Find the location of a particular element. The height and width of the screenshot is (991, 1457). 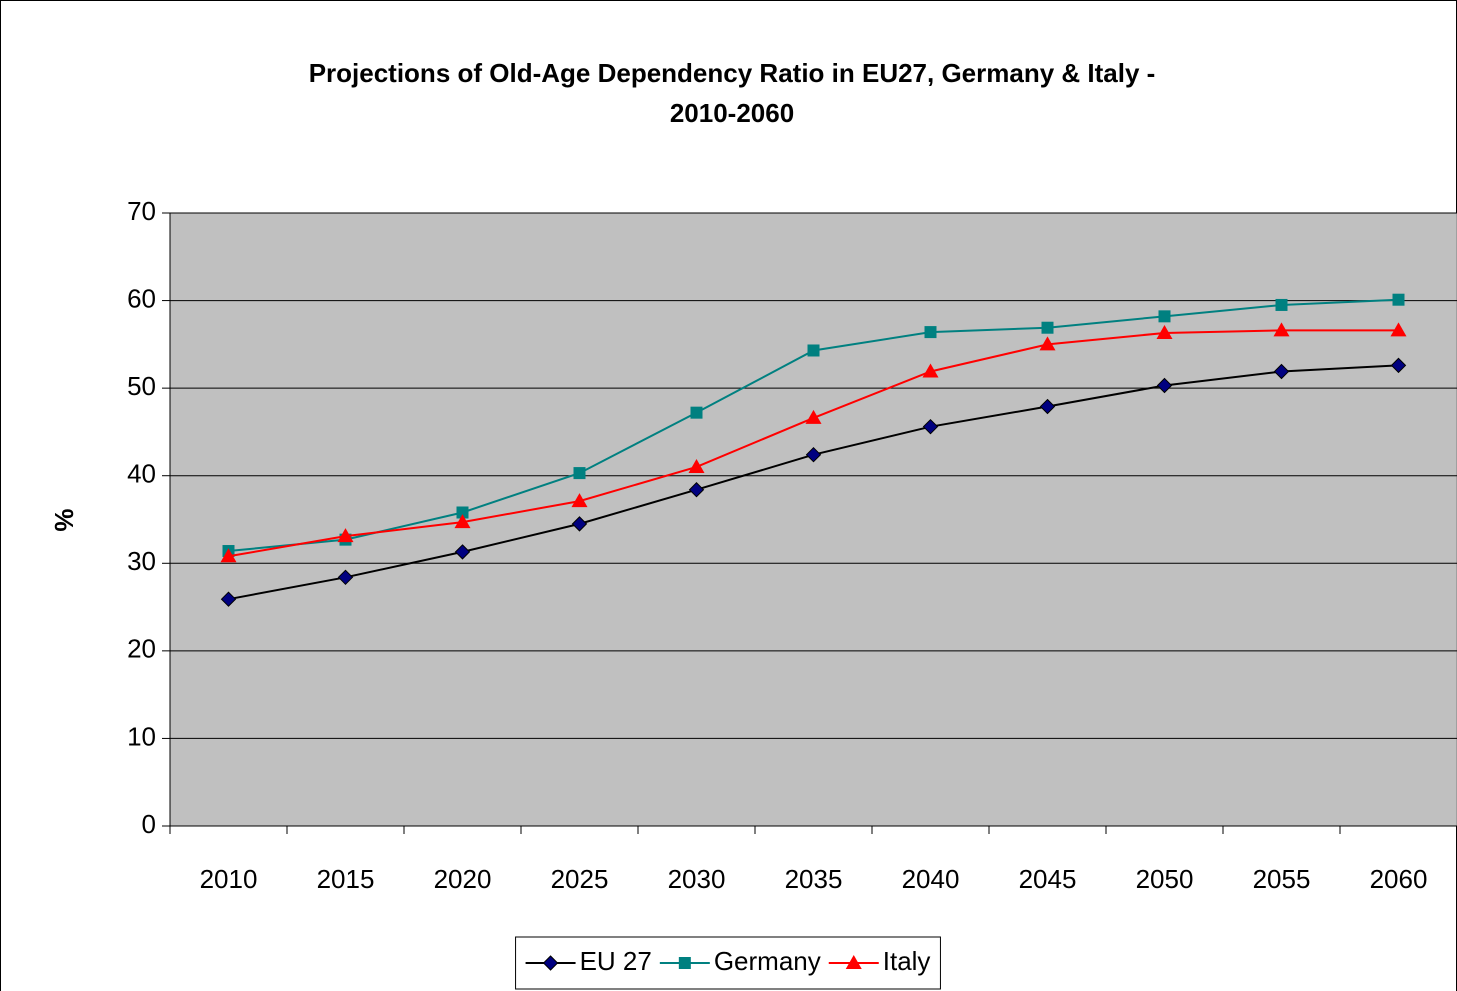

x-tick-label: 2055 is located at coordinates (1282, 879).